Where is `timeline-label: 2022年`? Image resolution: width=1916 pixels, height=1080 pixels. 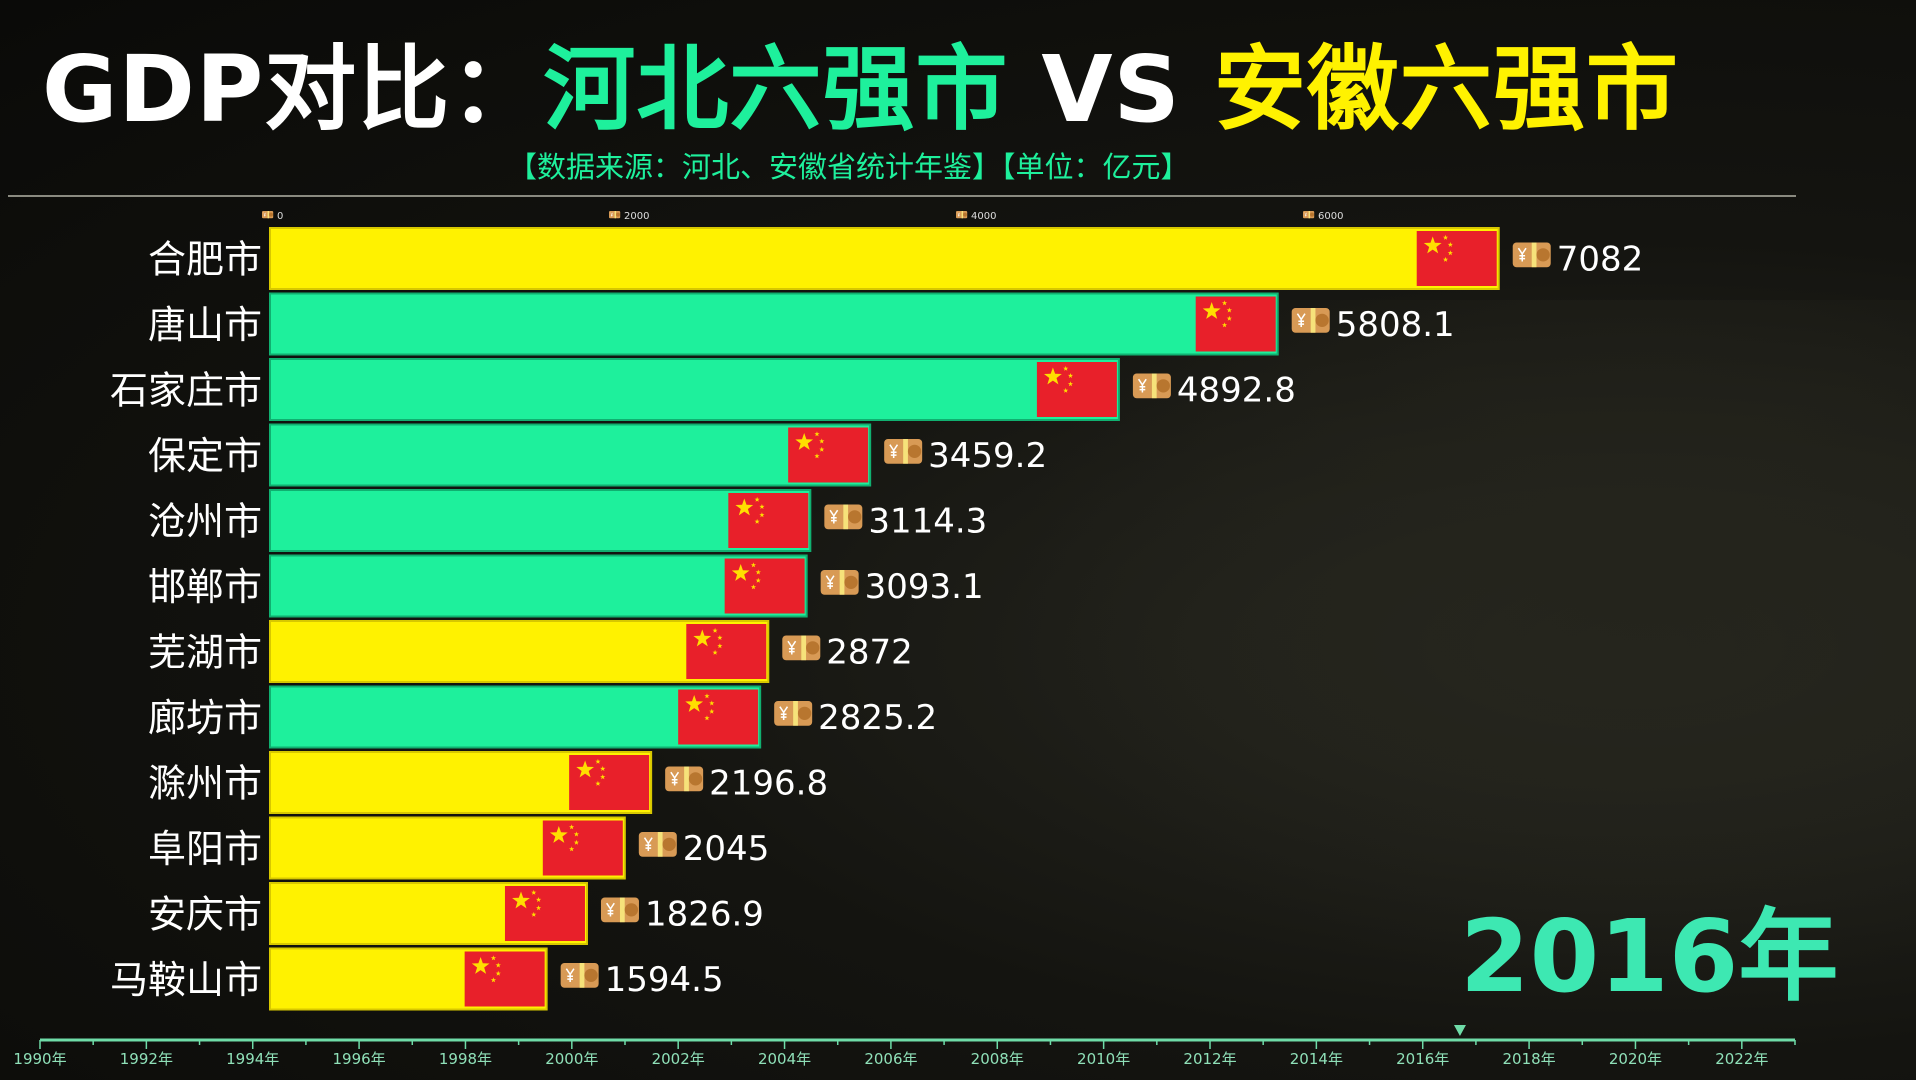
timeline-label: 2022年 is located at coordinates (1741, 1059).